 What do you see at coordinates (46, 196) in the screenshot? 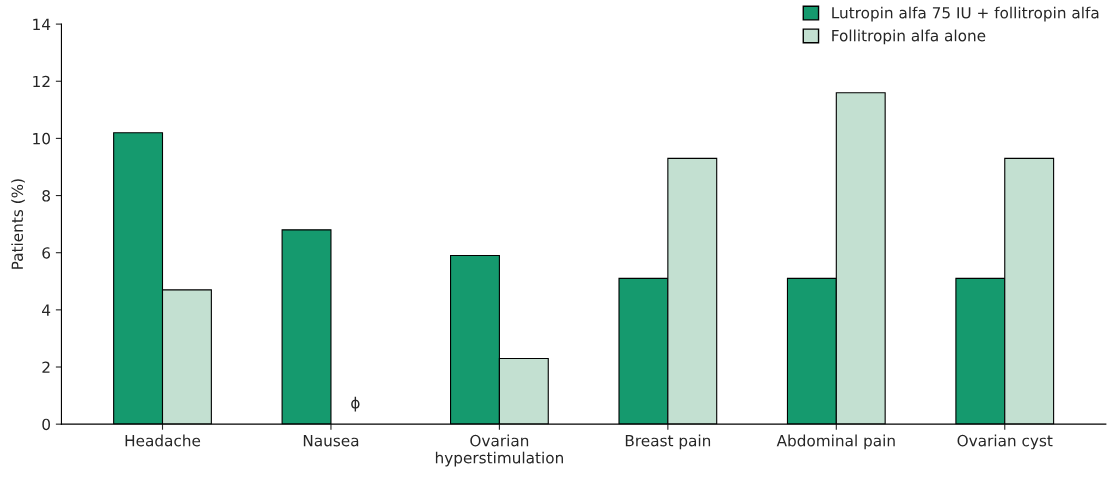
I see `y-tick-label: 8` at bounding box center [46, 196].